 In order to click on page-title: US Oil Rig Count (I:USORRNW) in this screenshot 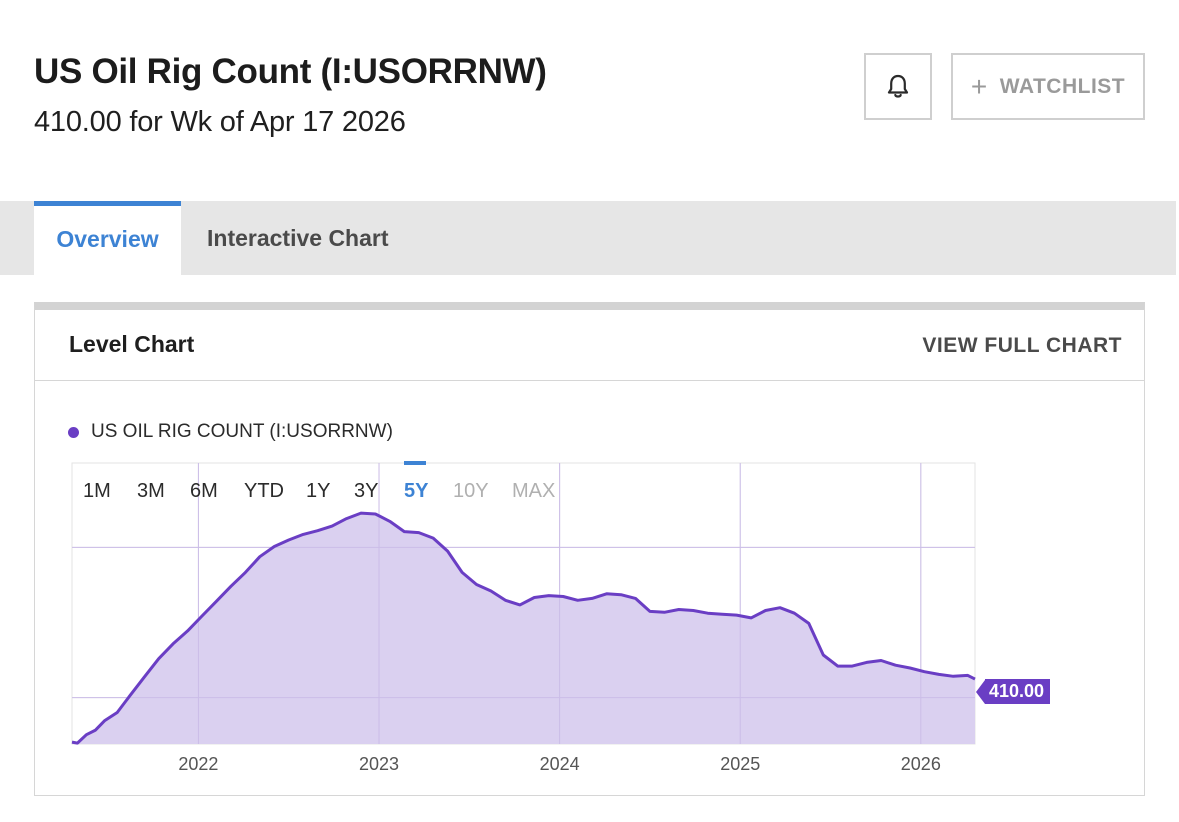, I will do `click(290, 71)`.